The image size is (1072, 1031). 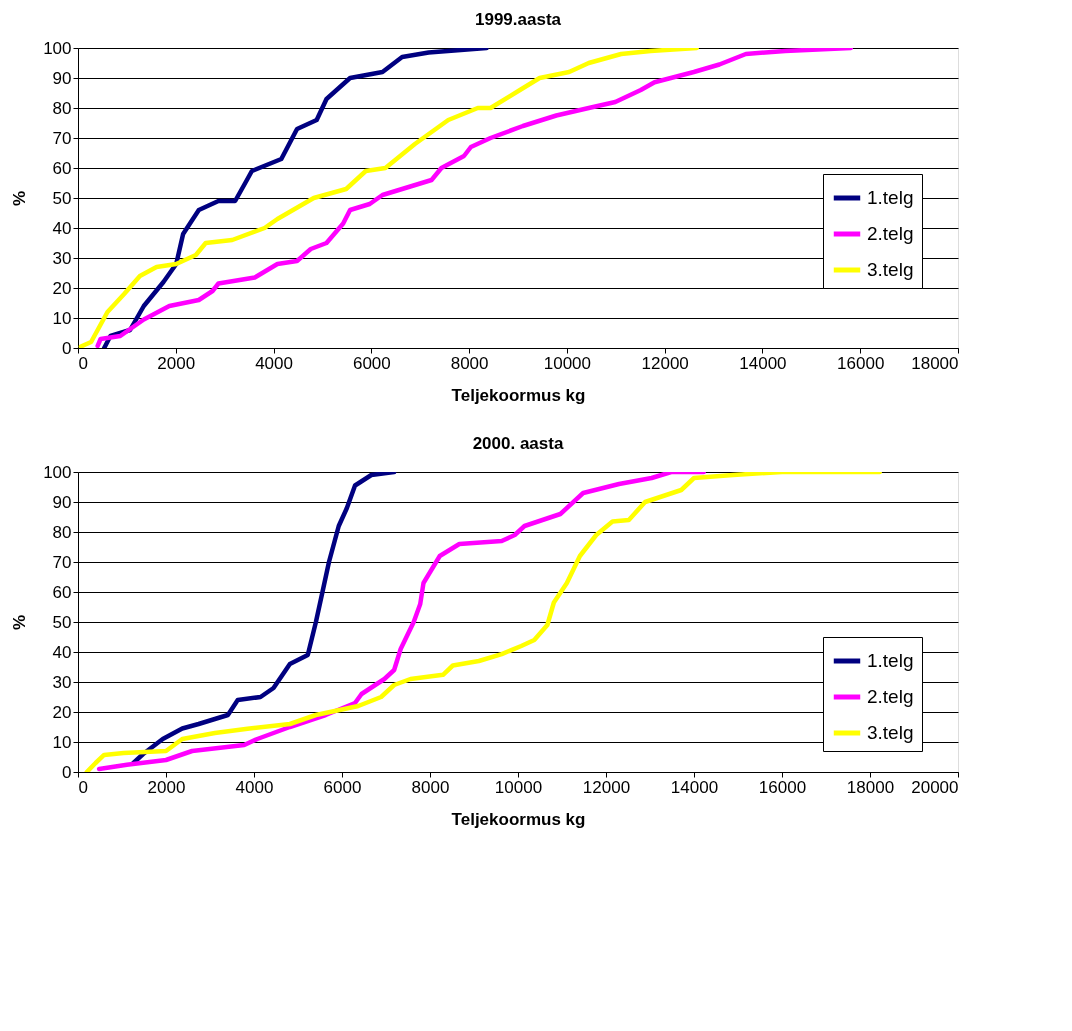 What do you see at coordinates (518, 19) in the screenshot?
I see `chart-title: 1999.aasta` at bounding box center [518, 19].